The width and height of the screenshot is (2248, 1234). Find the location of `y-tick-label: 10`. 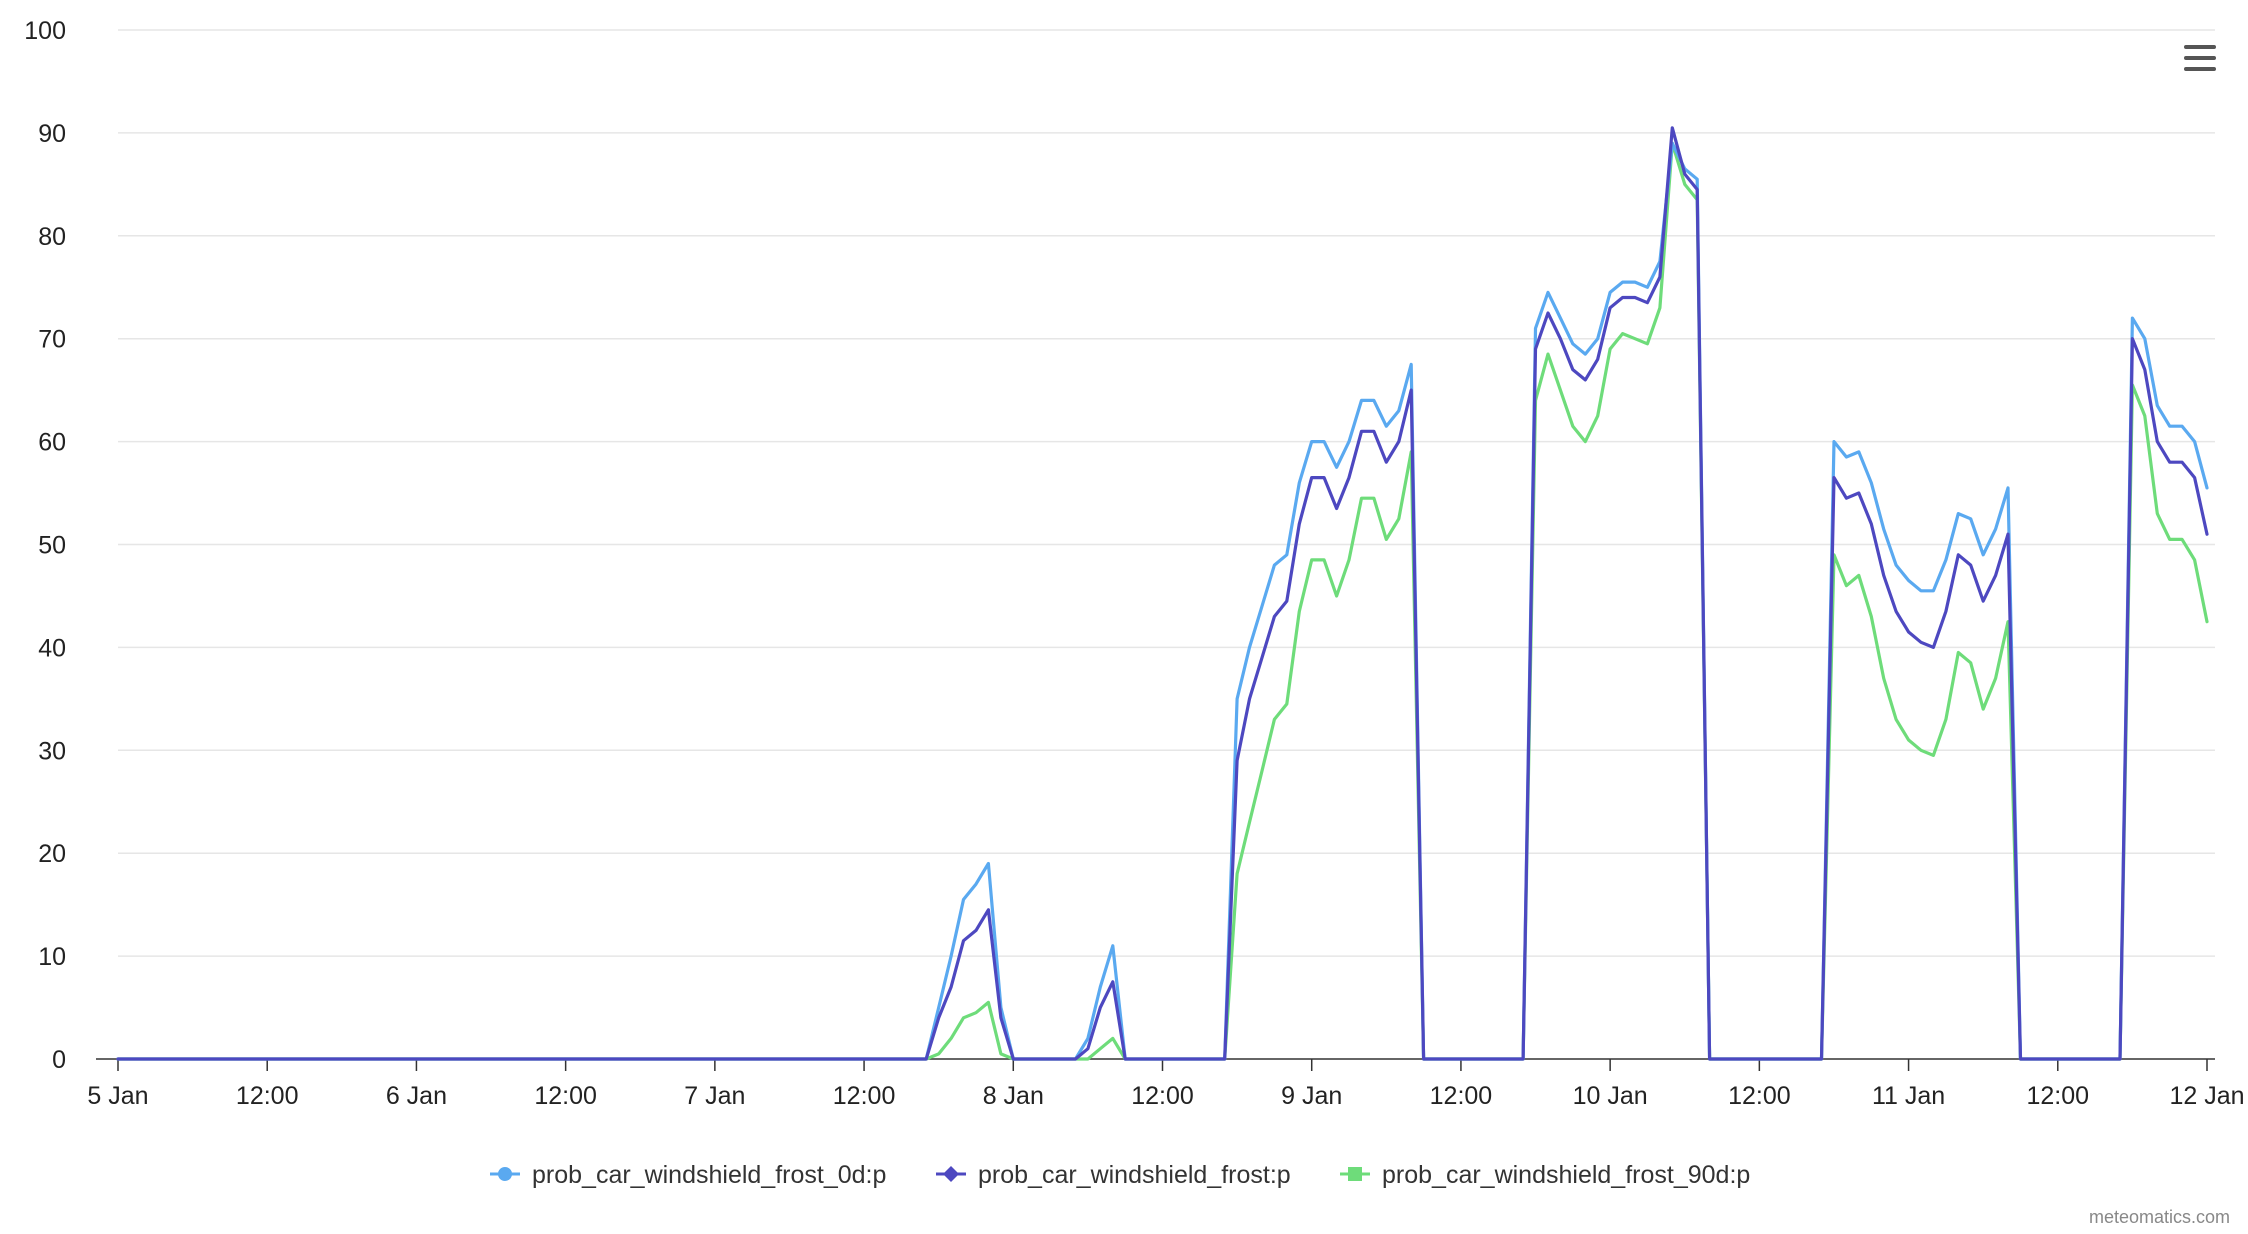

y-tick-label: 10 is located at coordinates (52, 957).